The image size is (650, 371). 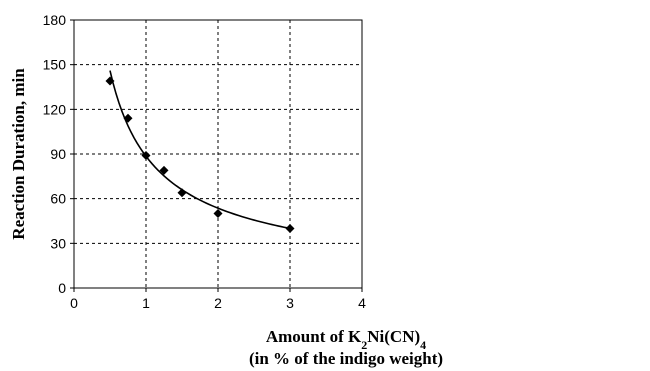 I want to click on x-tick-label: 2, so click(x=218, y=303).